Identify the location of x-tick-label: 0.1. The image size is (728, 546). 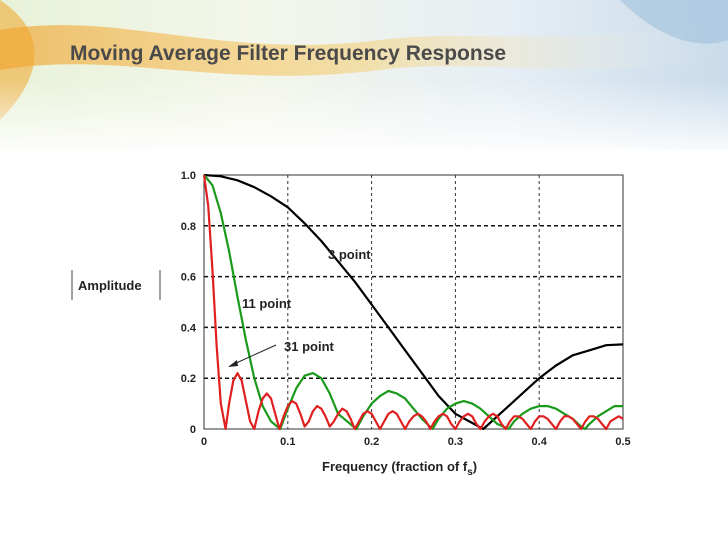
(287, 442).